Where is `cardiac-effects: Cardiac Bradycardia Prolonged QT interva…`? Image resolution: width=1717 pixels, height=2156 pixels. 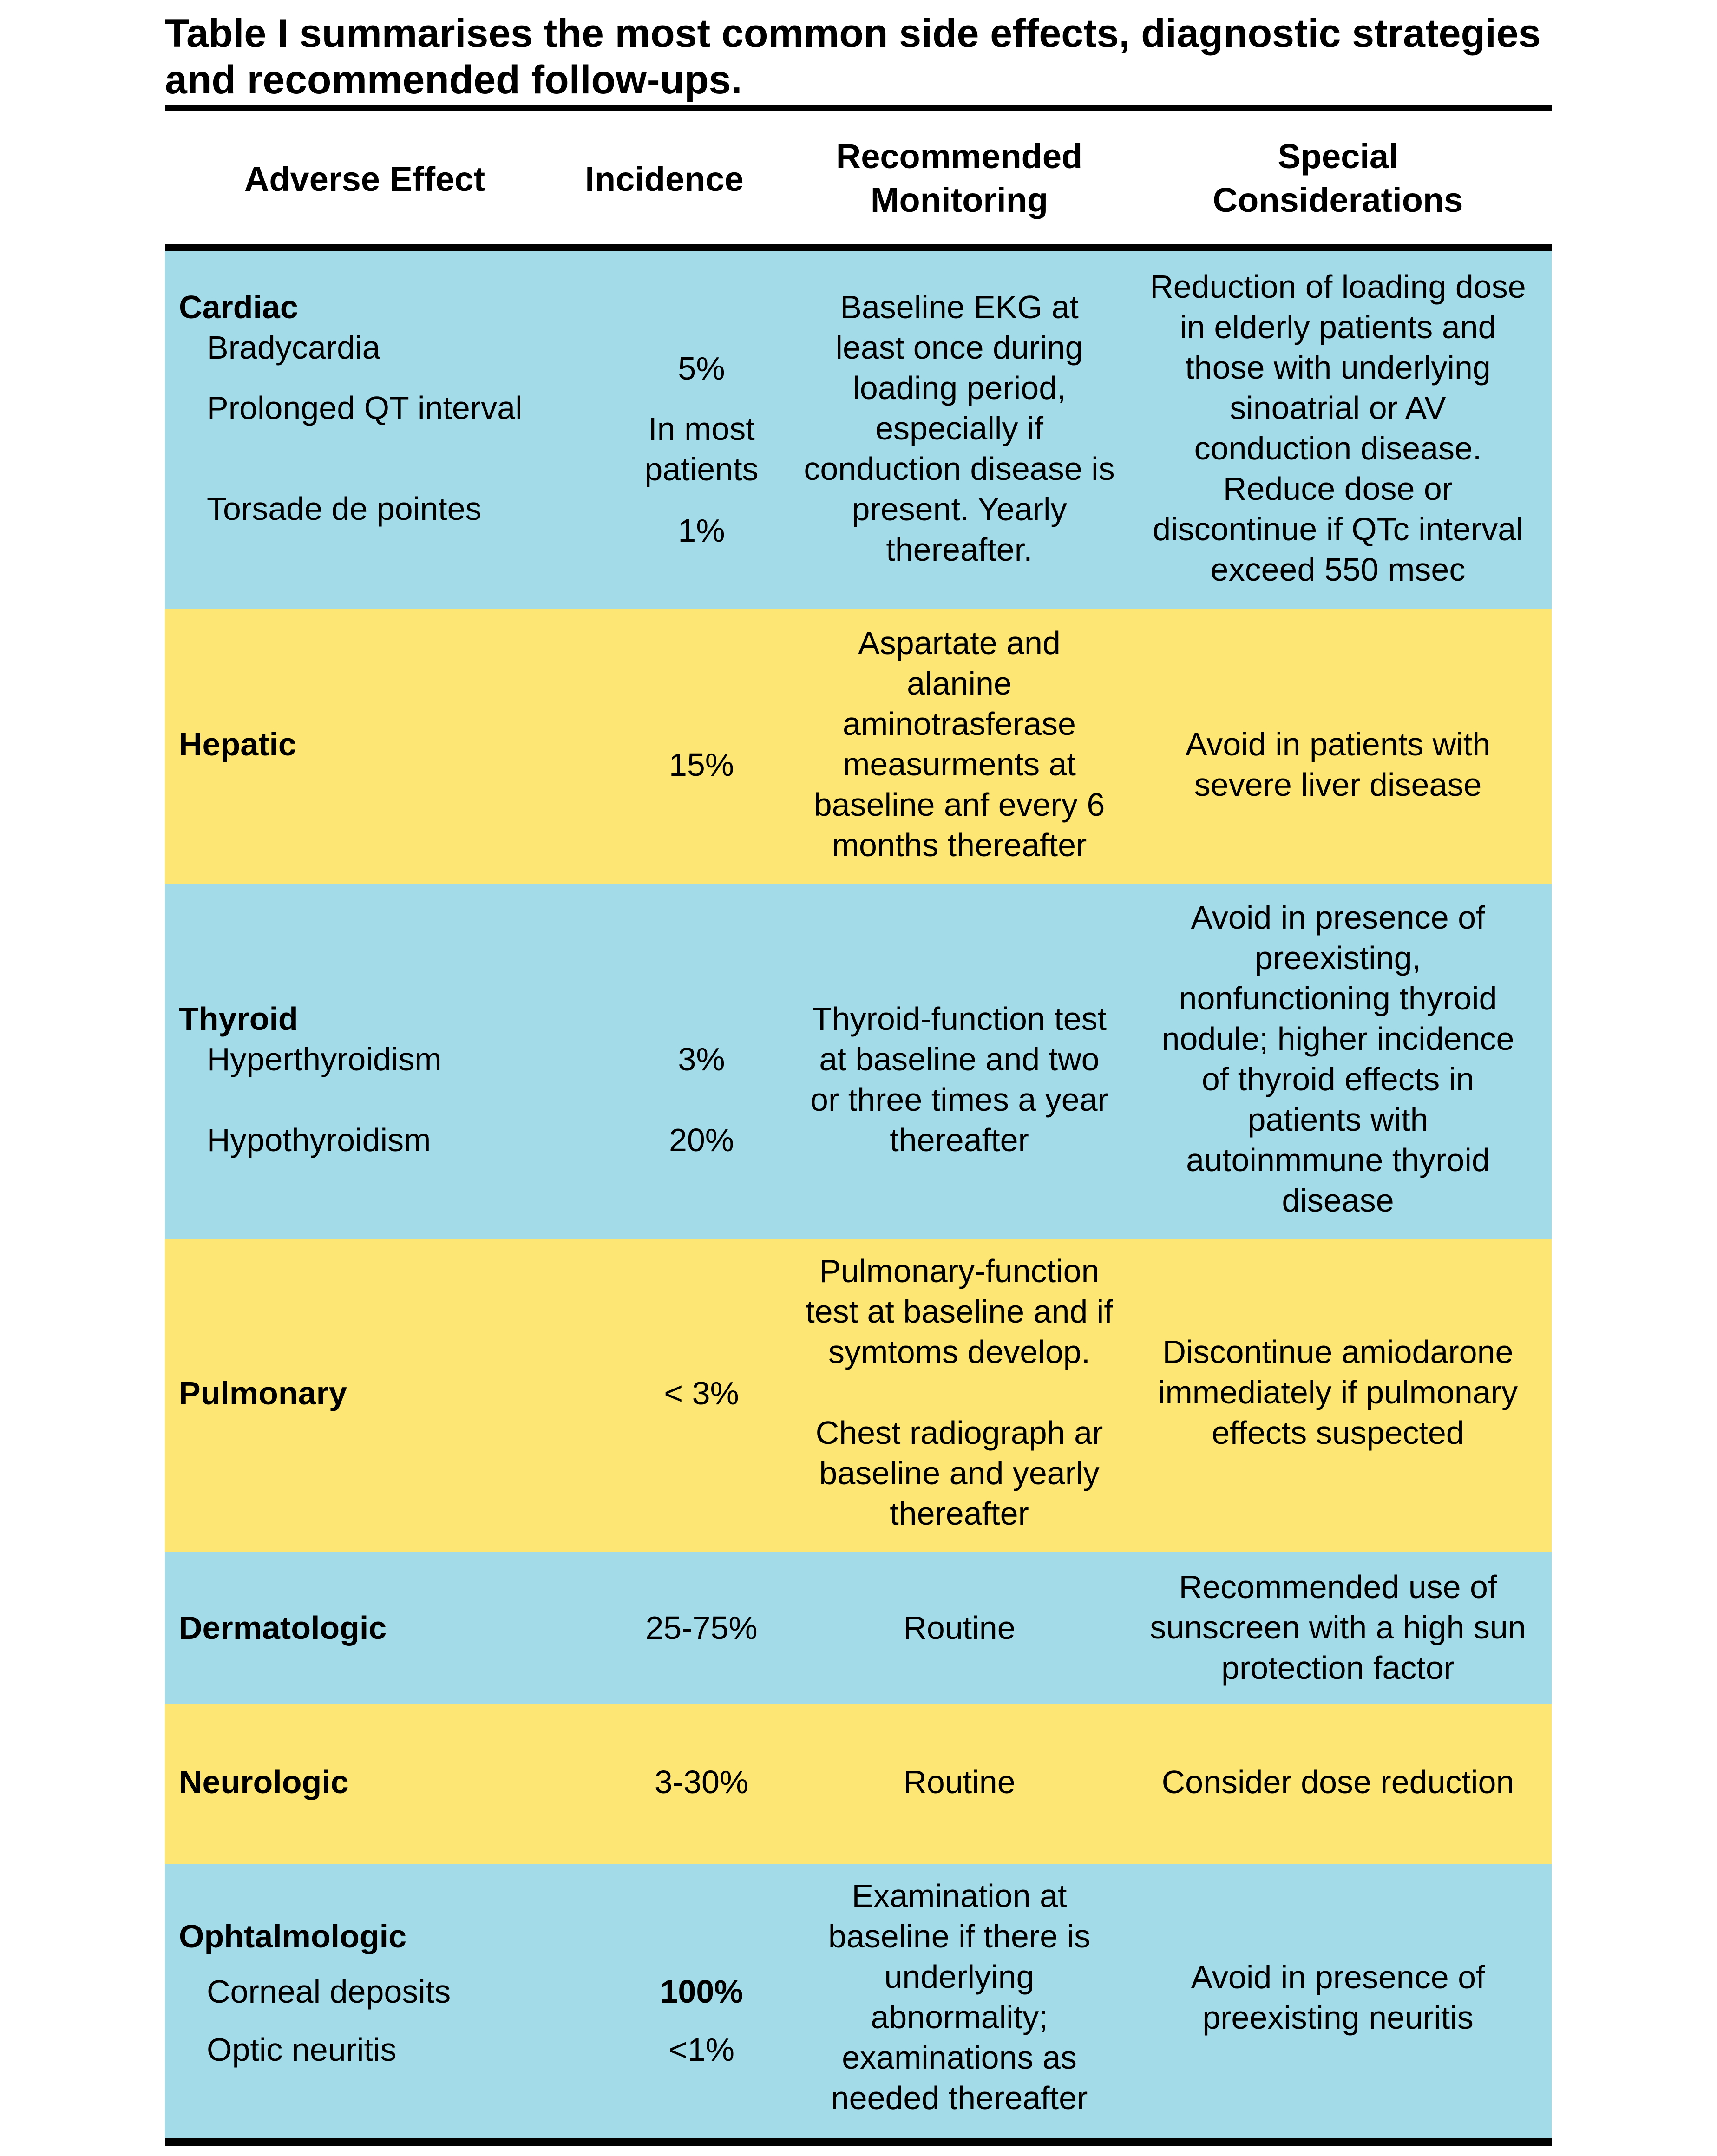 cardiac-effects: Cardiac Bradycardia Prolonged QT interva… is located at coordinates (383, 408).